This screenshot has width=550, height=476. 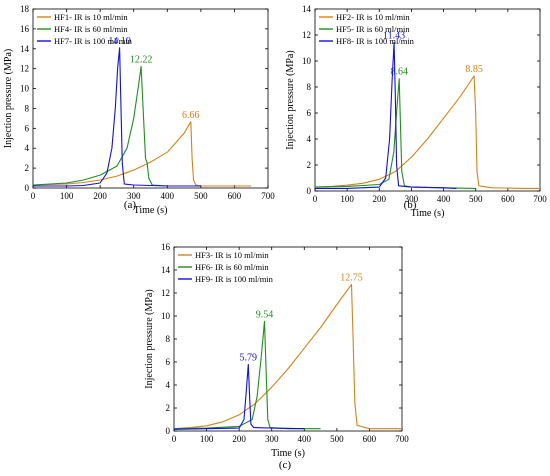 What do you see at coordinates (25, 9) in the screenshot?
I see `y-tick-label: 18` at bounding box center [25, 9].